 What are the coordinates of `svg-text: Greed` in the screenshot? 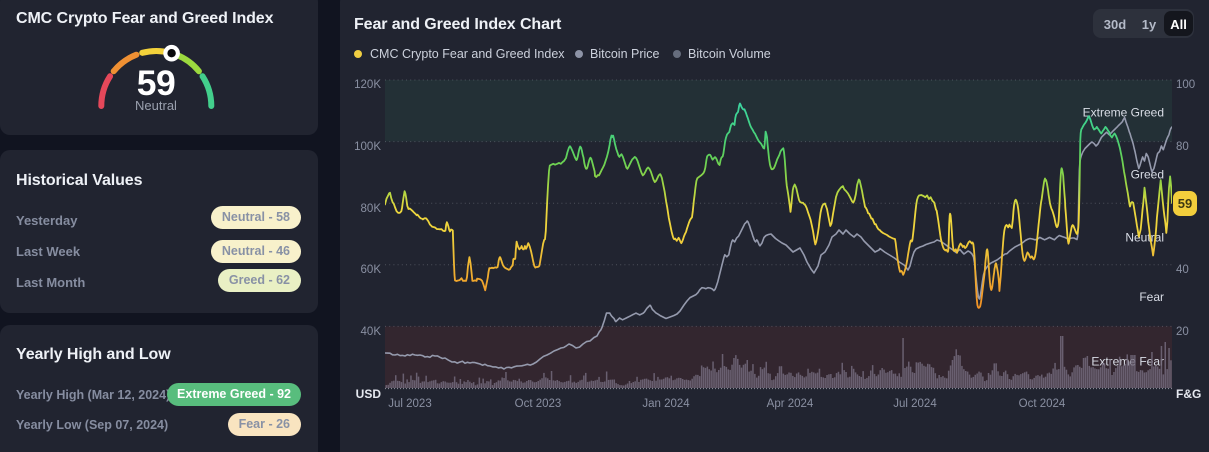 It's located at (1147, 175).